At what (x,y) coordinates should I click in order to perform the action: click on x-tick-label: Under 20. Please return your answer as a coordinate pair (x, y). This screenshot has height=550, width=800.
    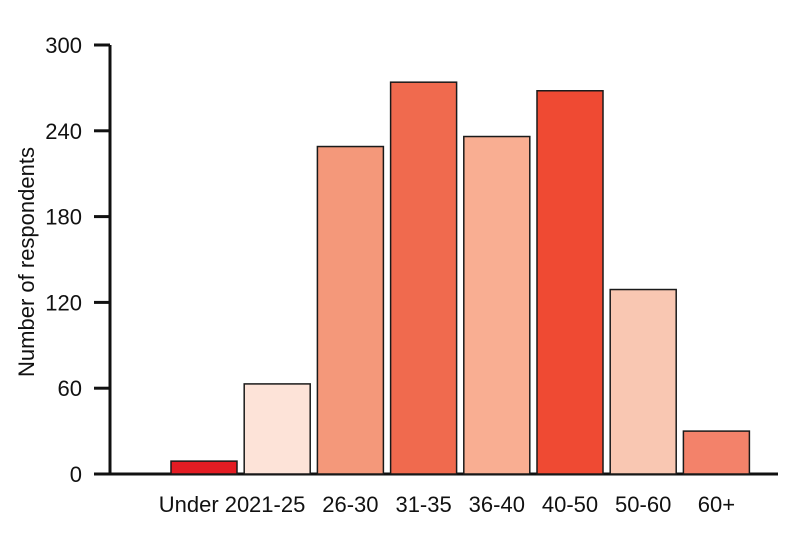
    Looking at the image, I should click on (204, 504).